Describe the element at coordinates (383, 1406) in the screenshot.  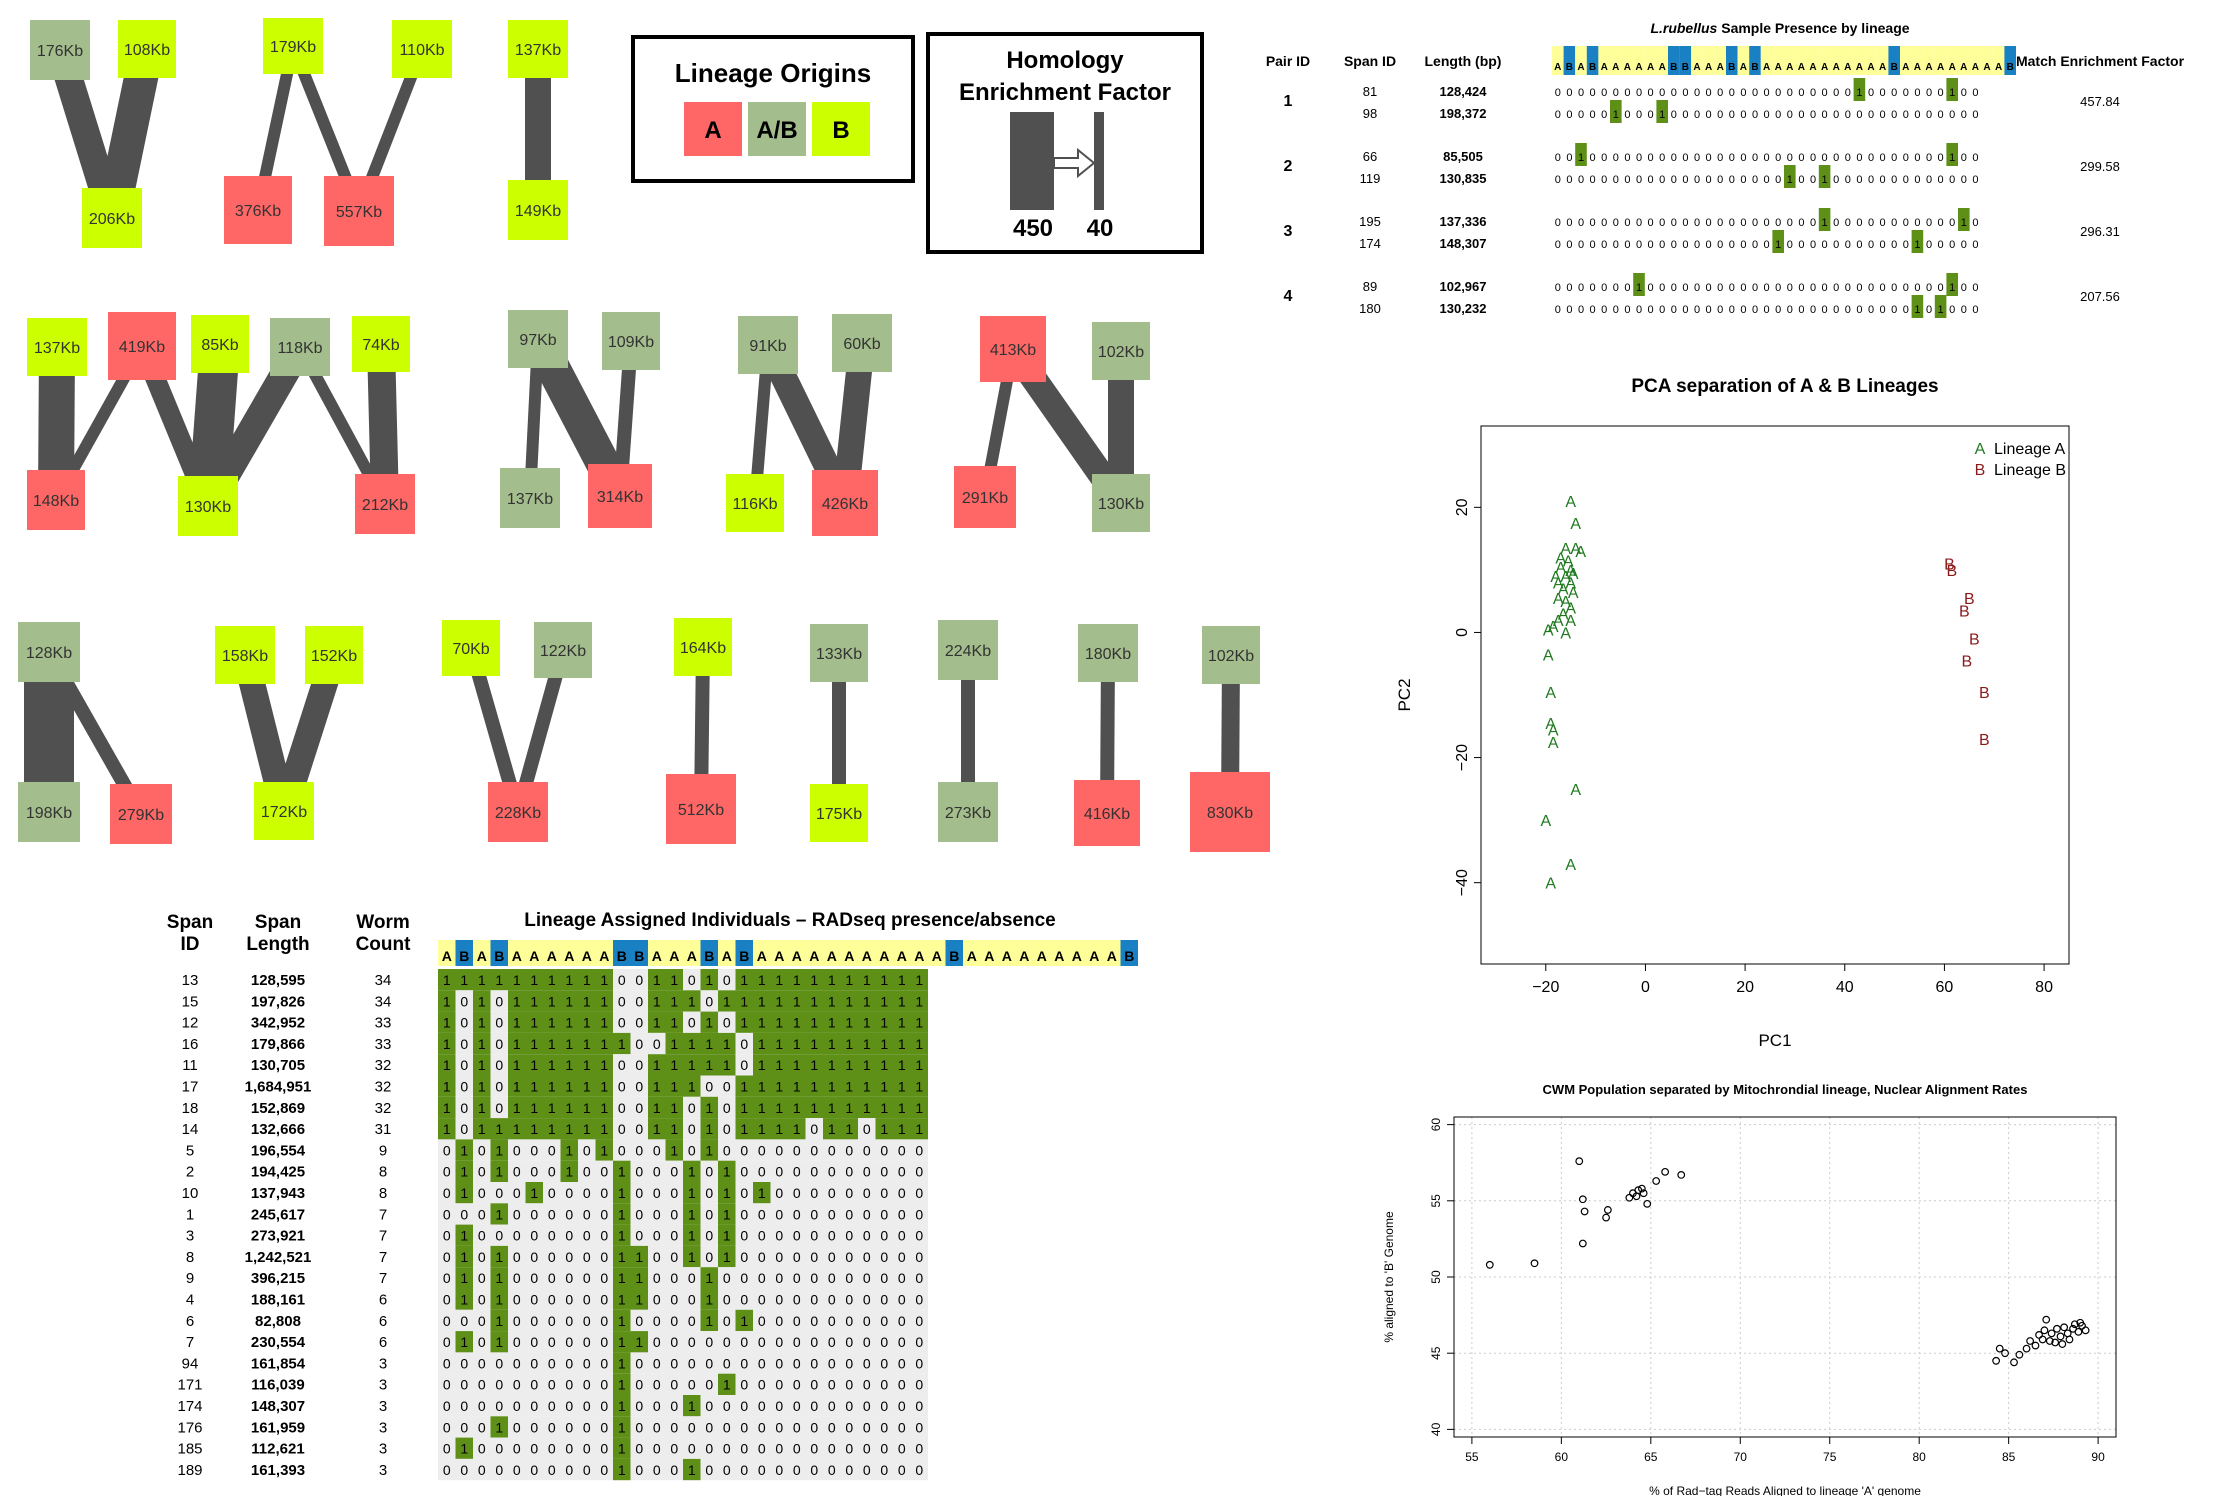
I see `radseq-worm-count: 3` at that location.